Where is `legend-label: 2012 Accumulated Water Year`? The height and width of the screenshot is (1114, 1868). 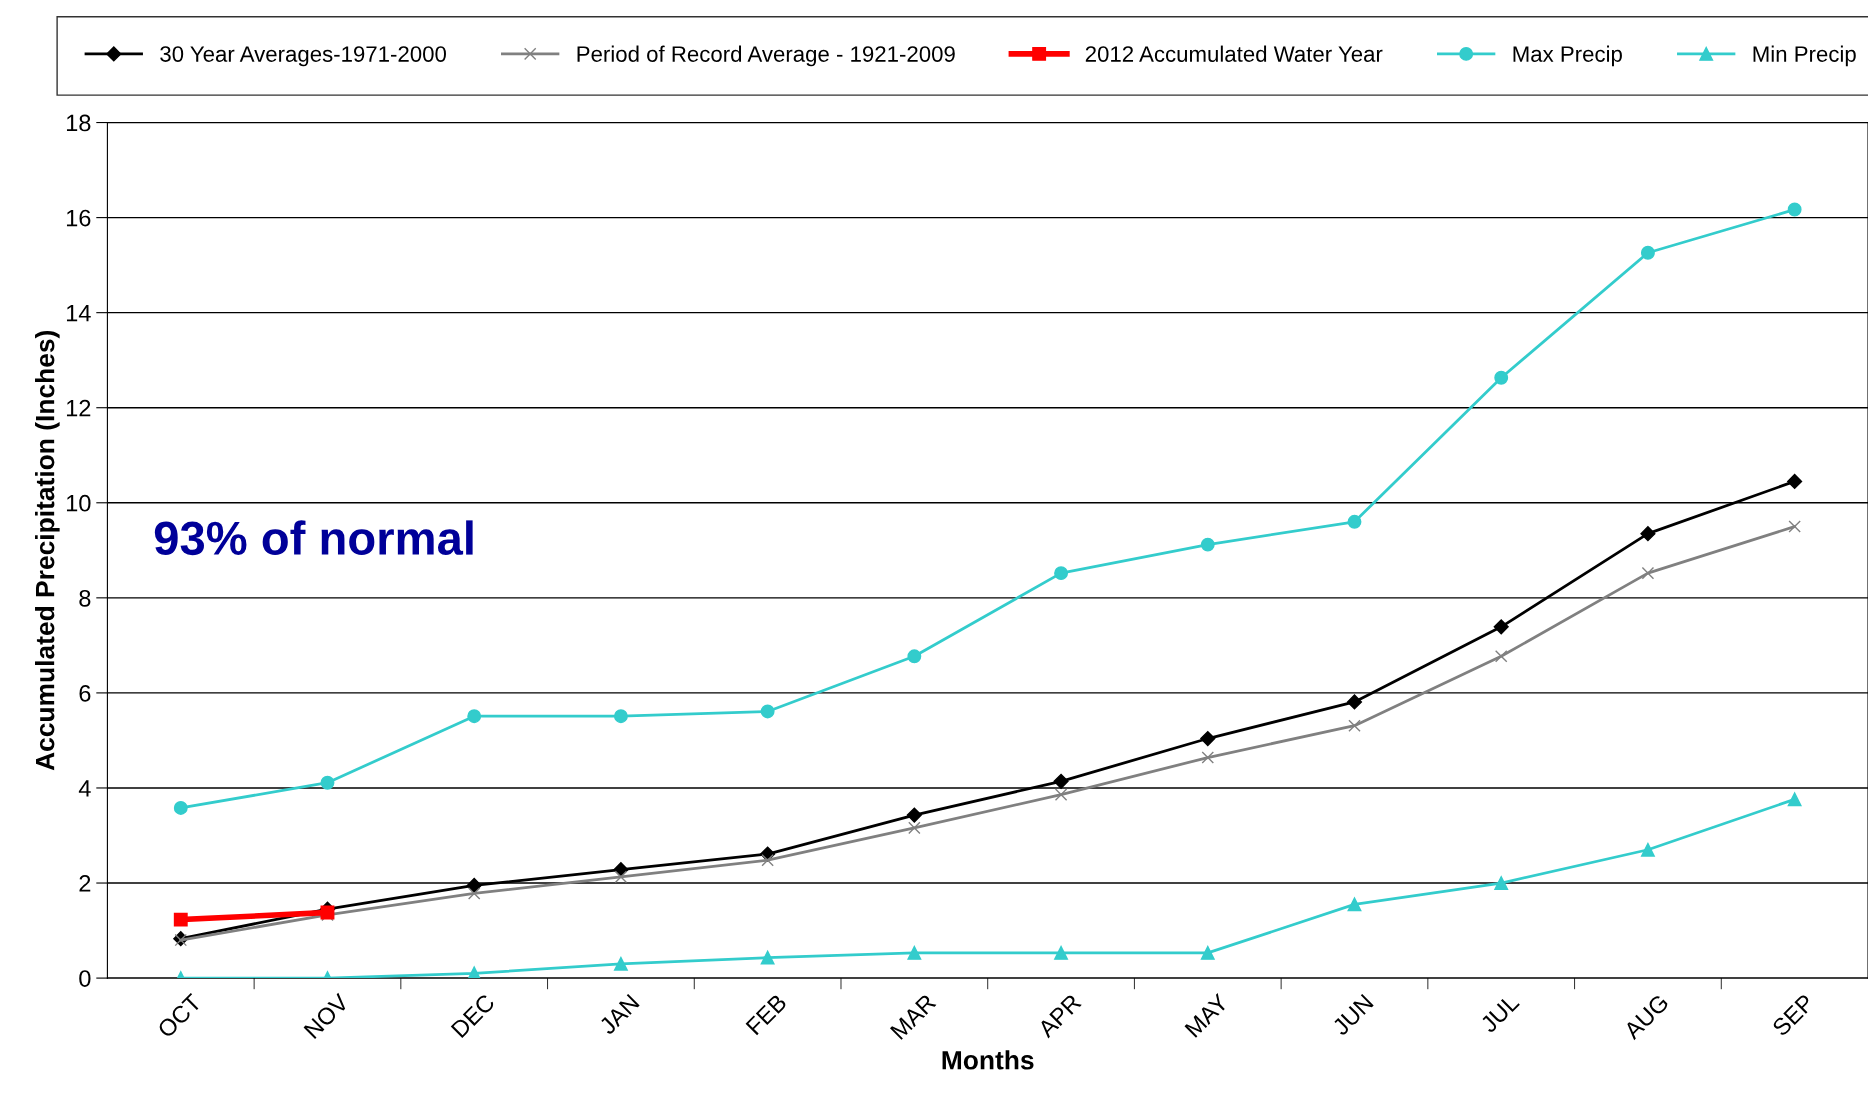
legend-label: 2012 Accumulated Water Year is located at coordinates (1234, 53).